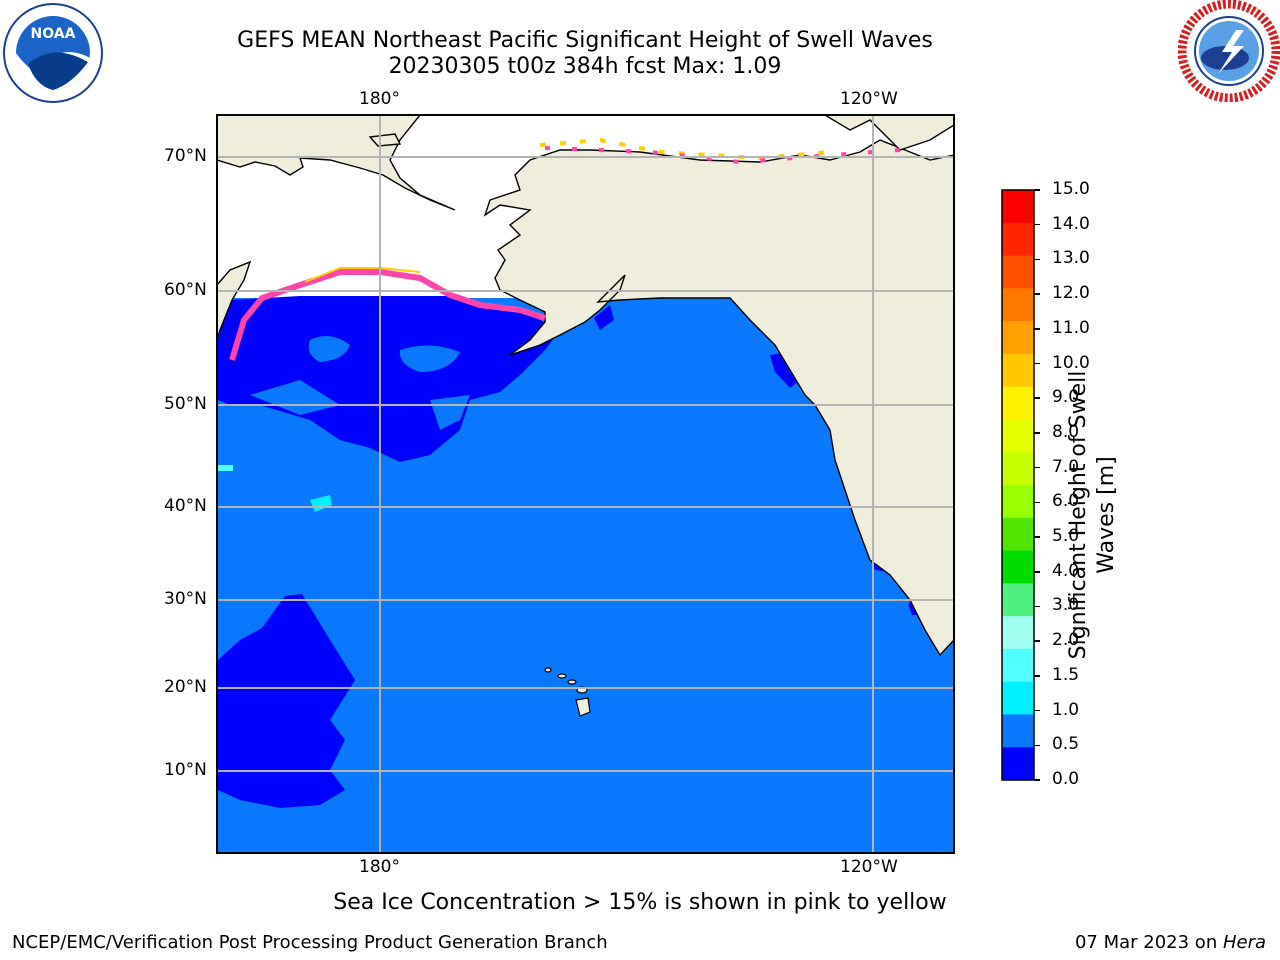  I want to click on colorbar-tick-label: 0.0, so click(1066, 779).